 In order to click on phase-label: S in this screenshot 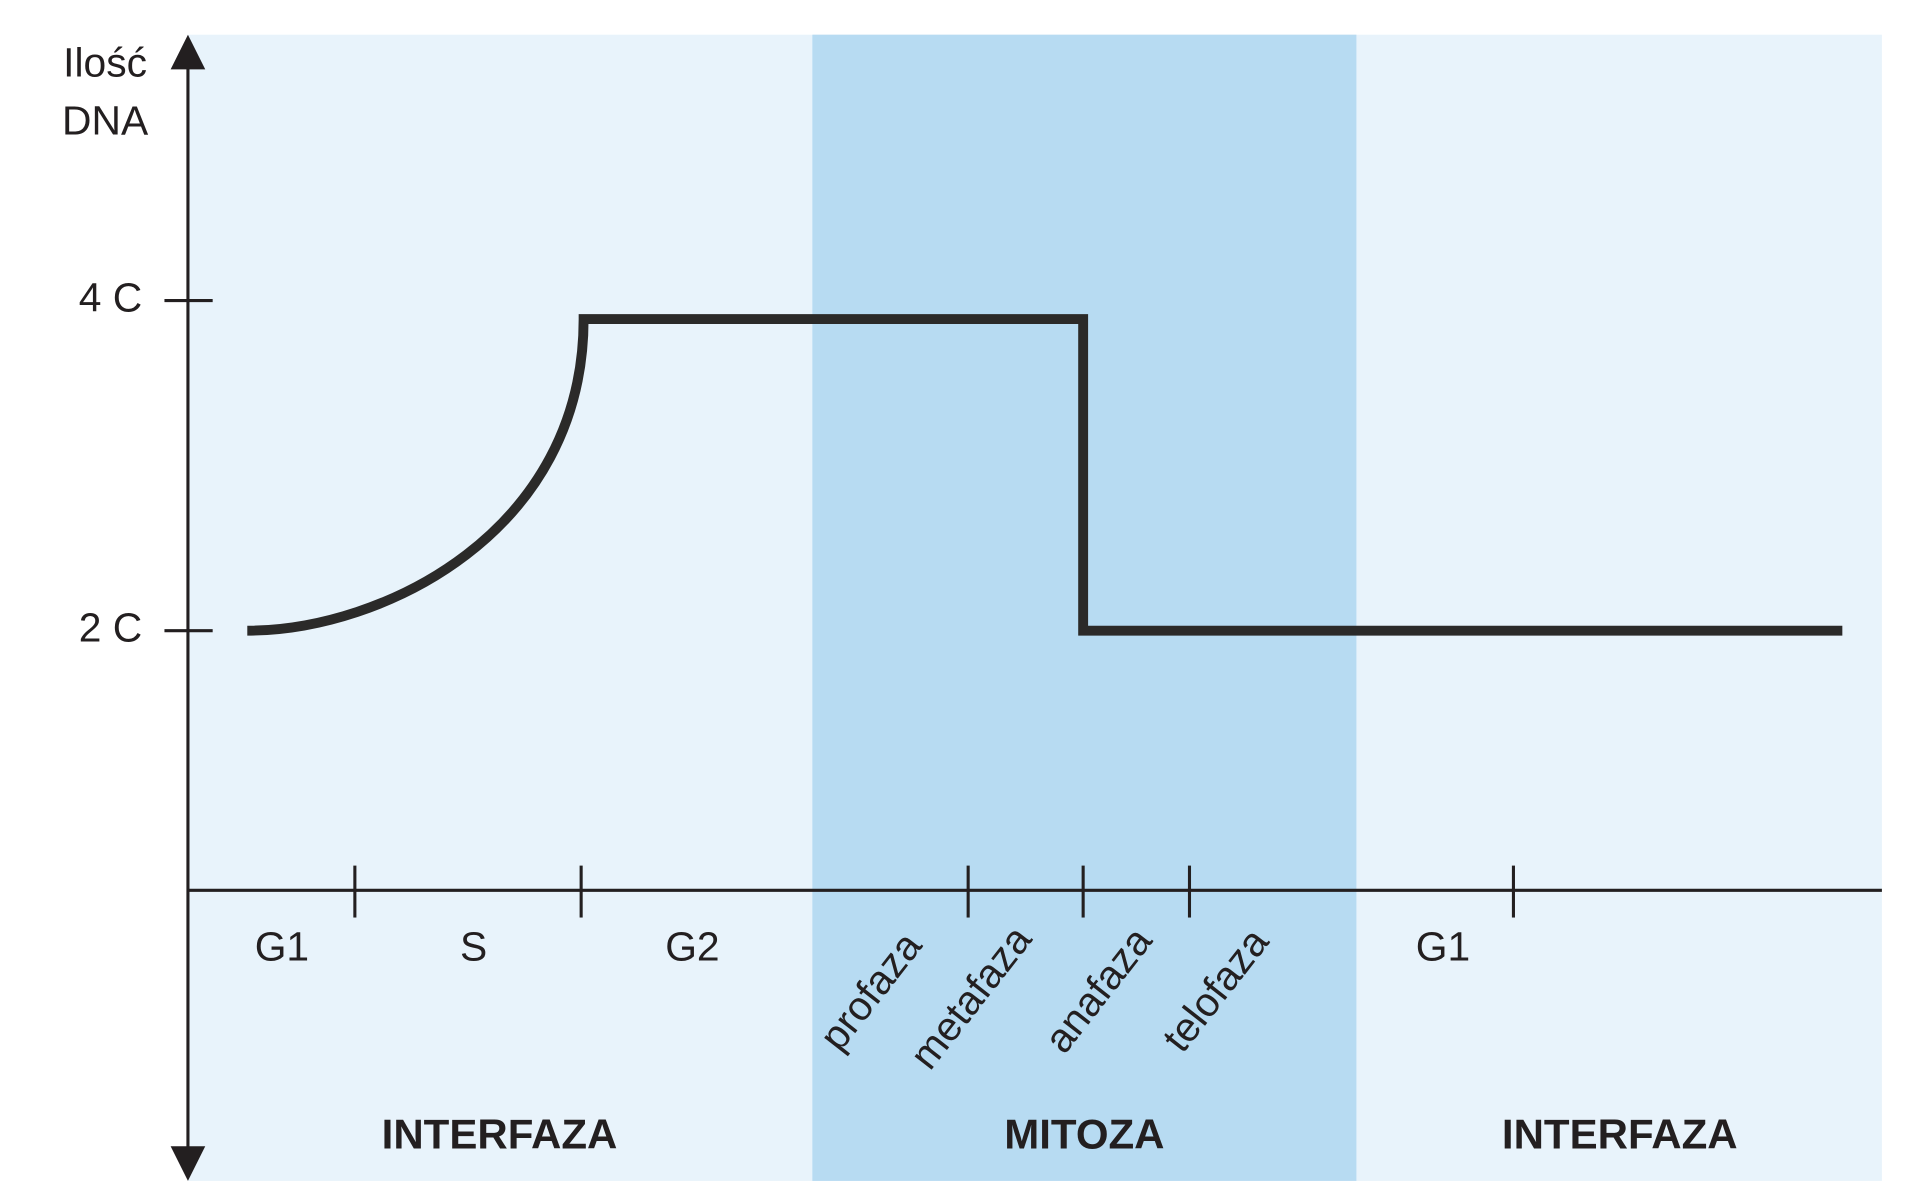, I will do `click(473, 946)`.